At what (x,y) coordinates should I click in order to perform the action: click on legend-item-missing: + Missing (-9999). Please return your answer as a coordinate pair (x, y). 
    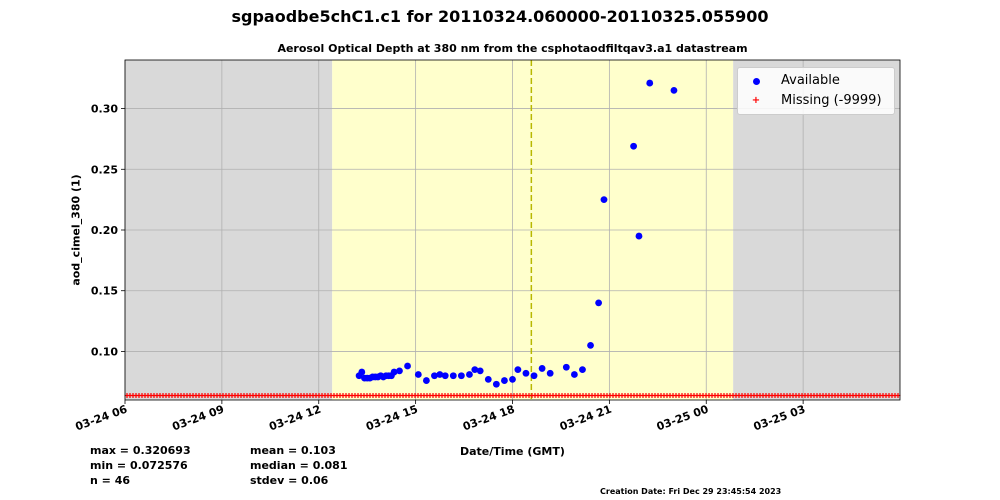
    Looking at the image, I should click on (816, 101).